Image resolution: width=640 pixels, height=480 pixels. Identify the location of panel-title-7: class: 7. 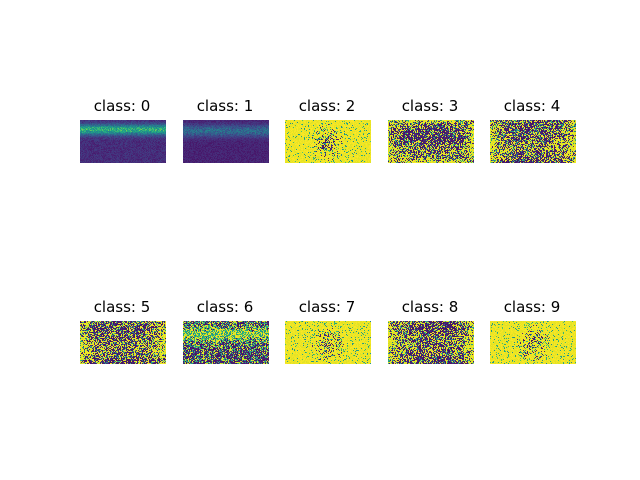
(327, 307).